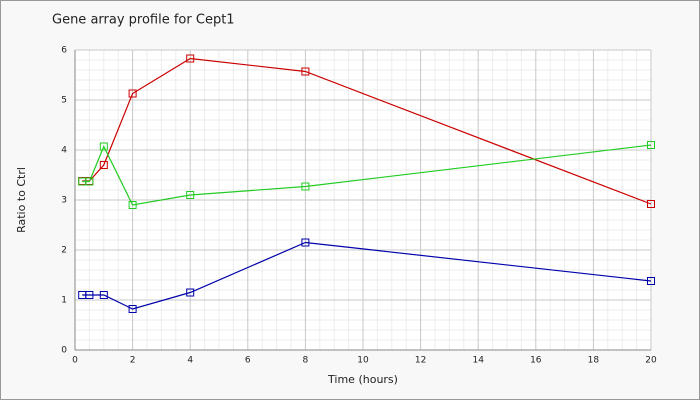 The image size is (700, 400). What do you see at coordinates (75, 361) in the screenshot?
I see `x-tick-label: 0` at bounding box center [75, 361].